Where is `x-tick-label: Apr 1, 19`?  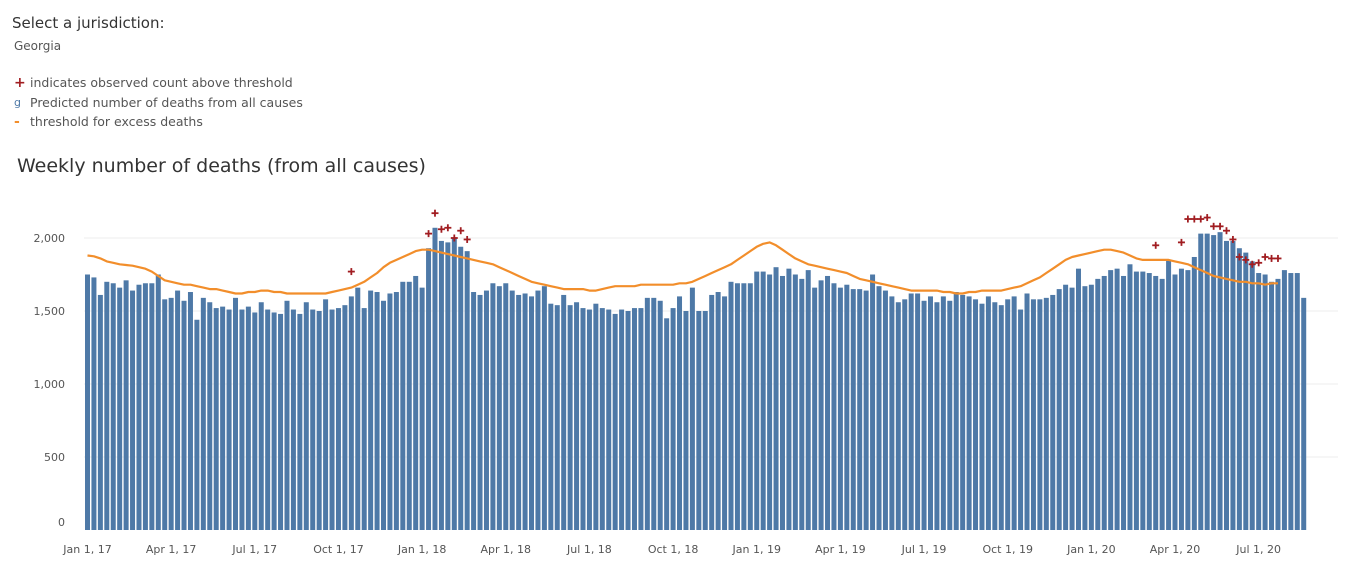 x-tick-label: Apr 1, 19 is located at coordinates (840, 549).